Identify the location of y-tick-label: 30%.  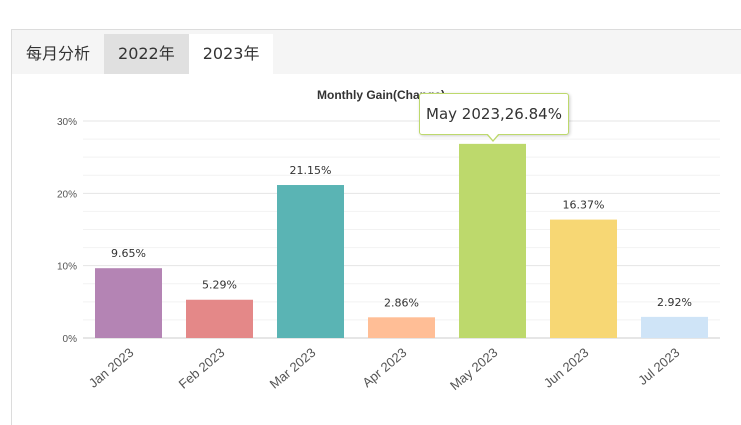
(67, 122).